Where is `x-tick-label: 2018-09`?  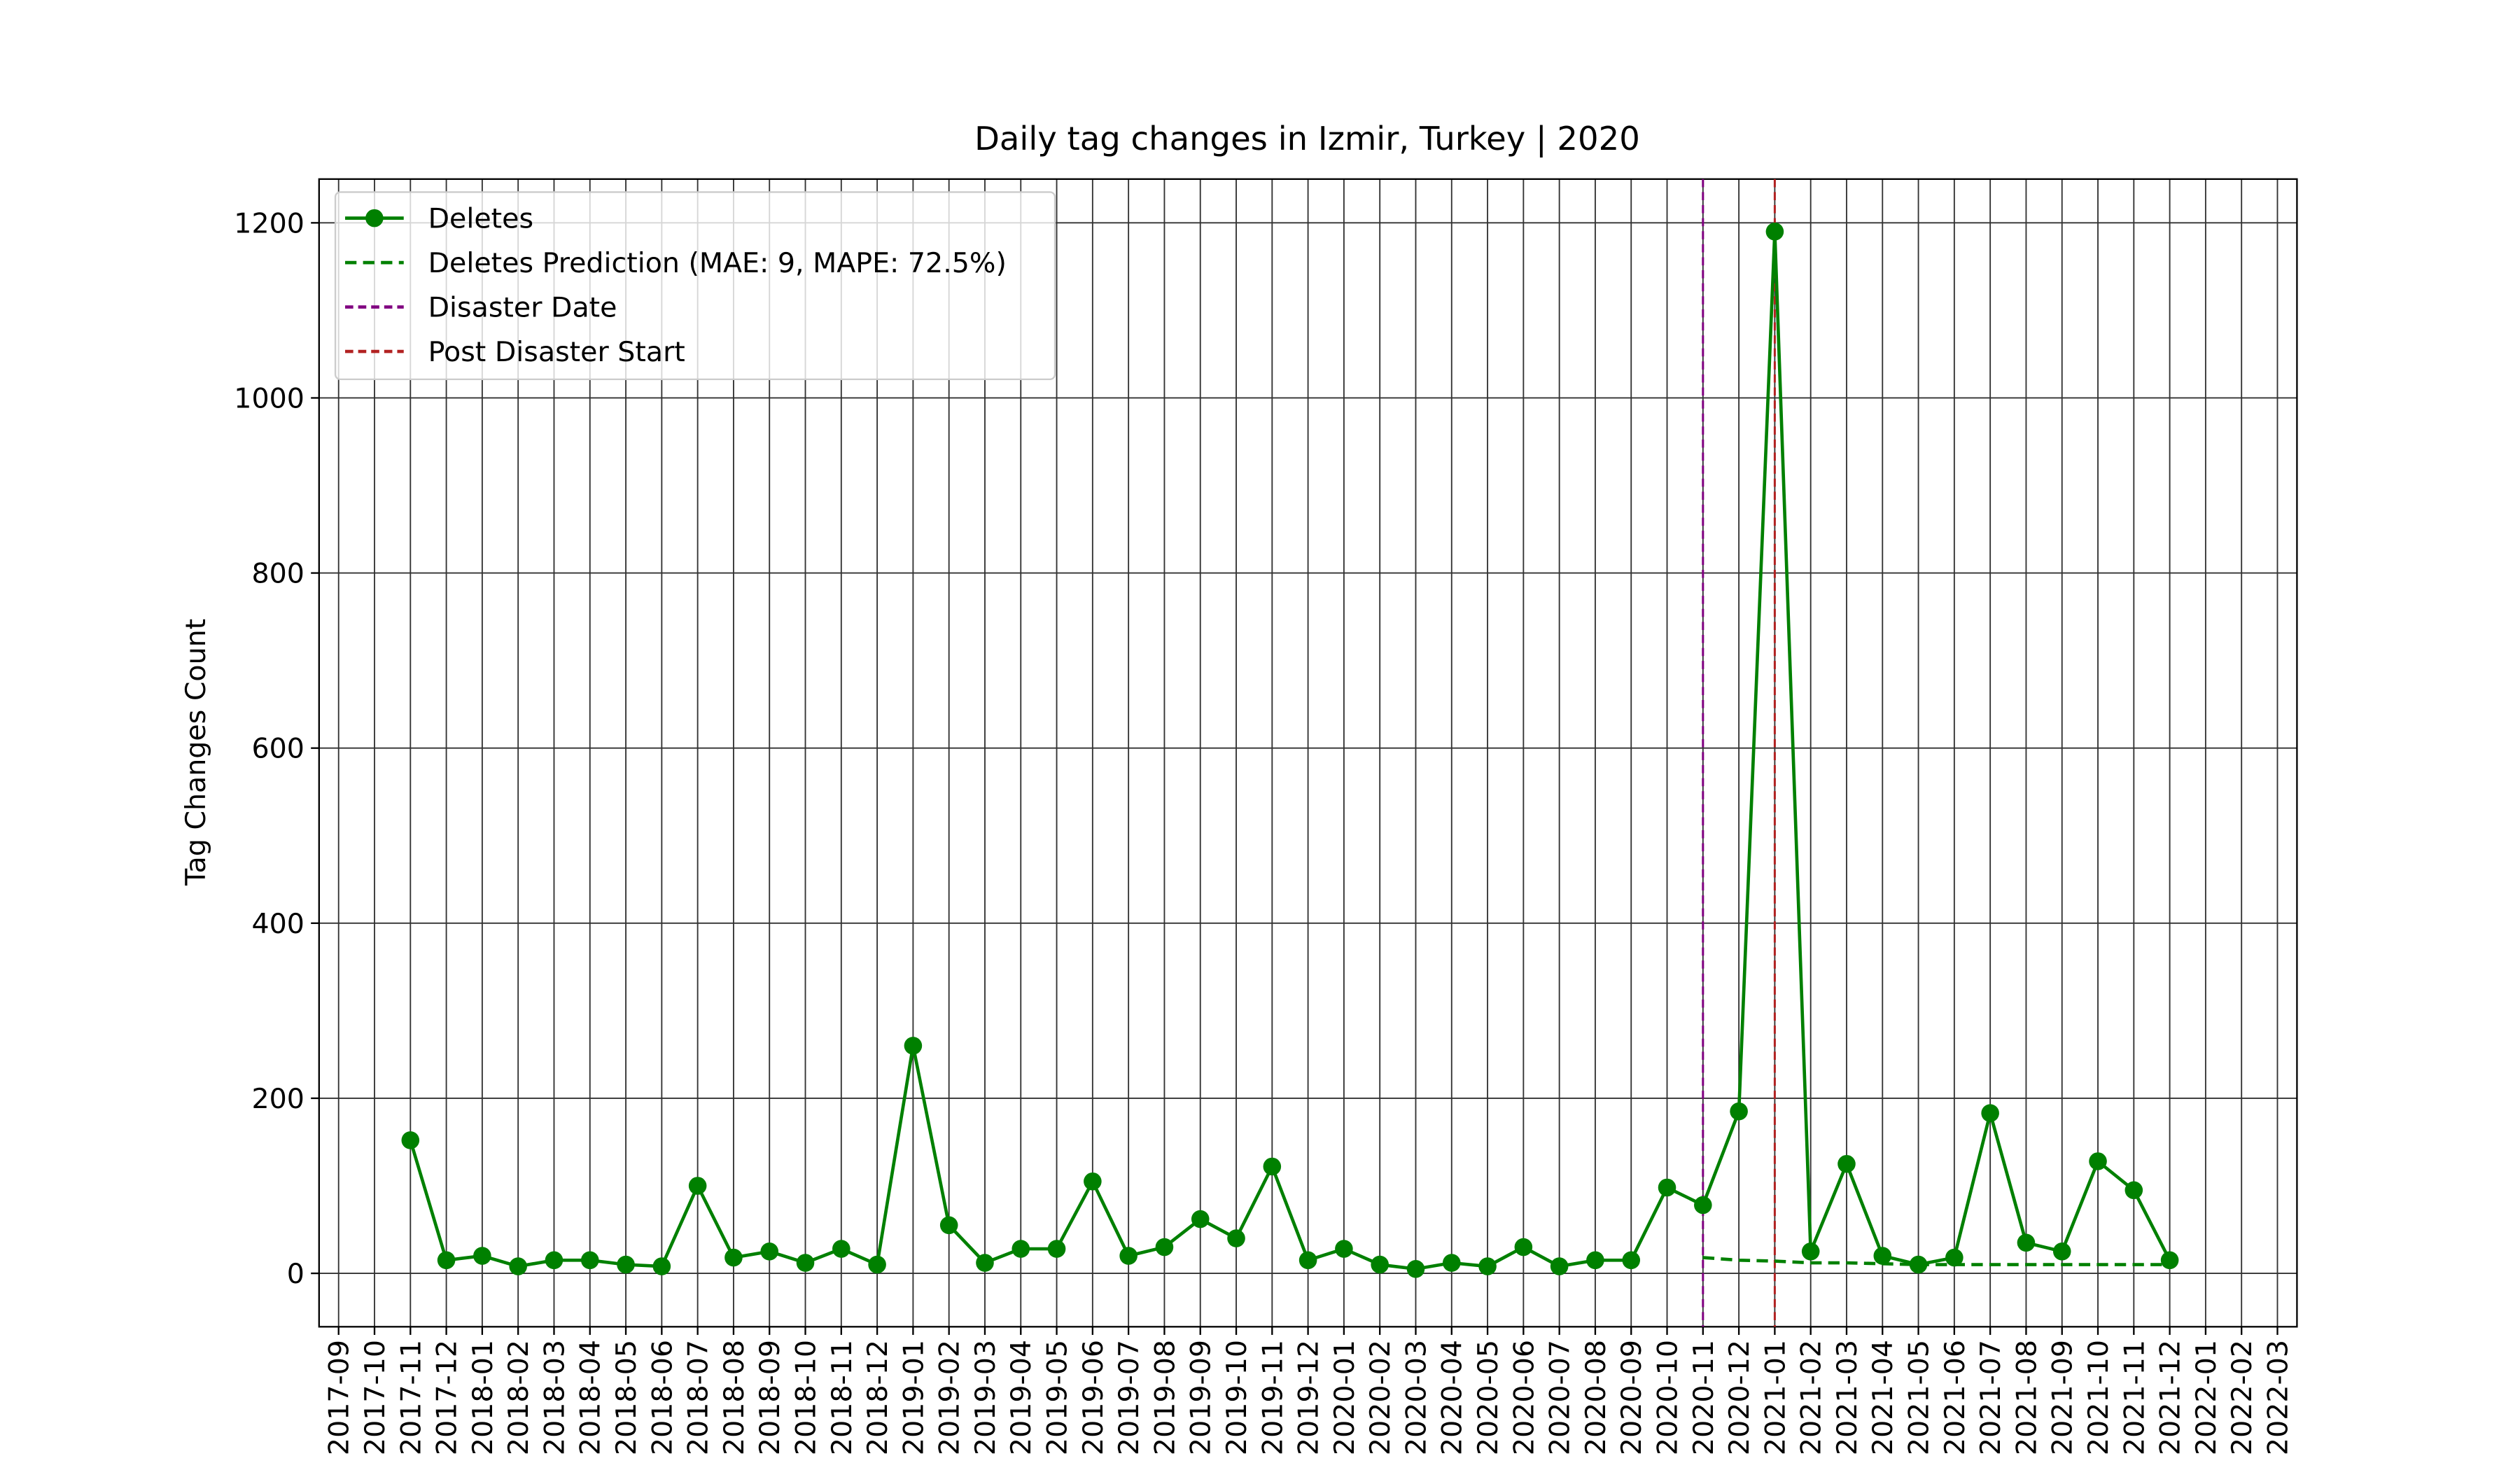 x-tick-label: 2018-09 is located at coordinates (770, 1397).